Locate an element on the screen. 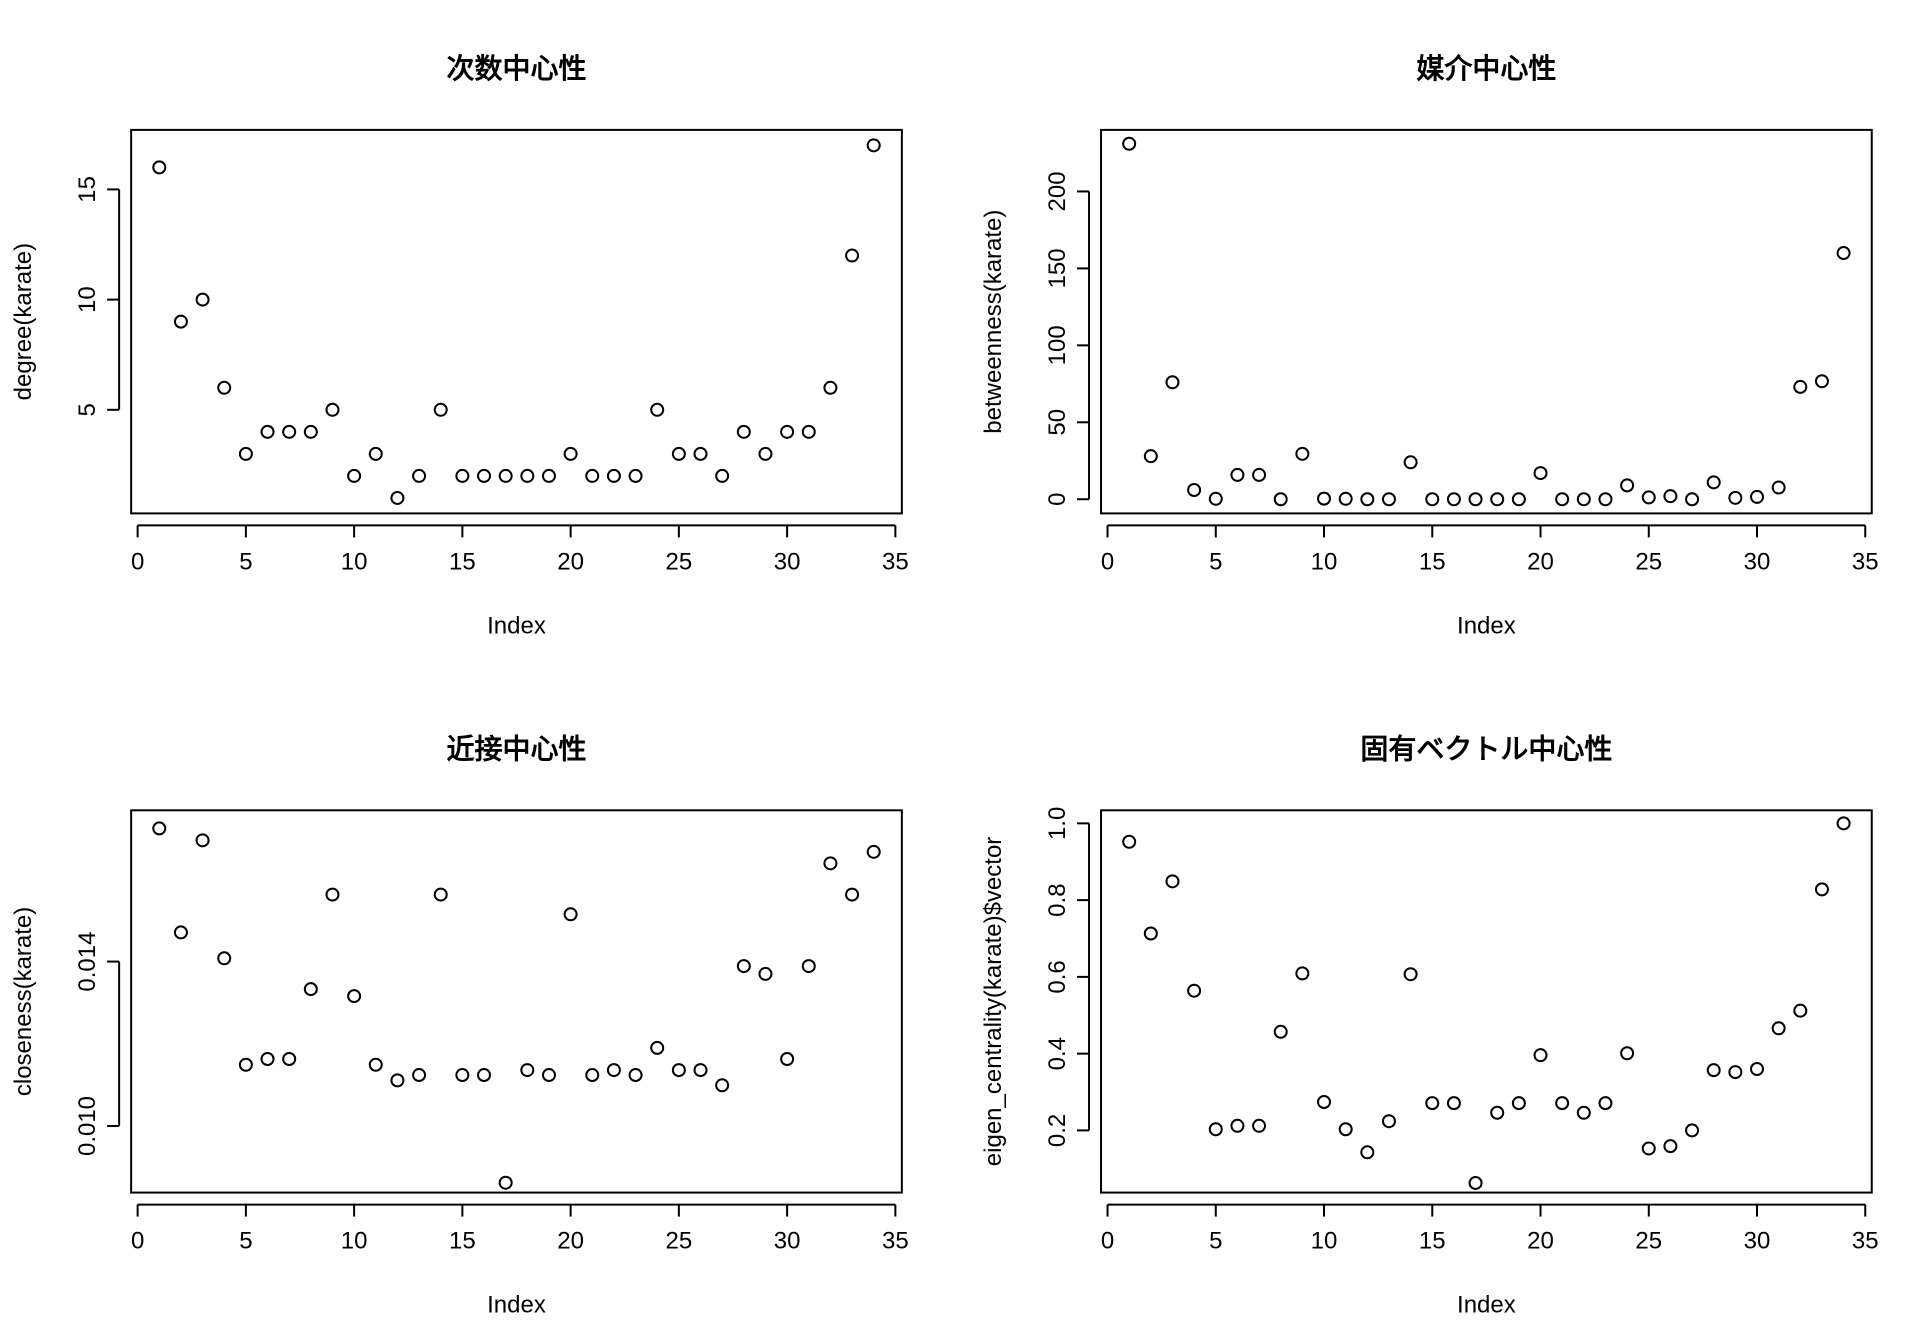 This screenshot has height=1344, width=1920. y-tick-label: 0.2 is located at coordinates (1057, 1130).